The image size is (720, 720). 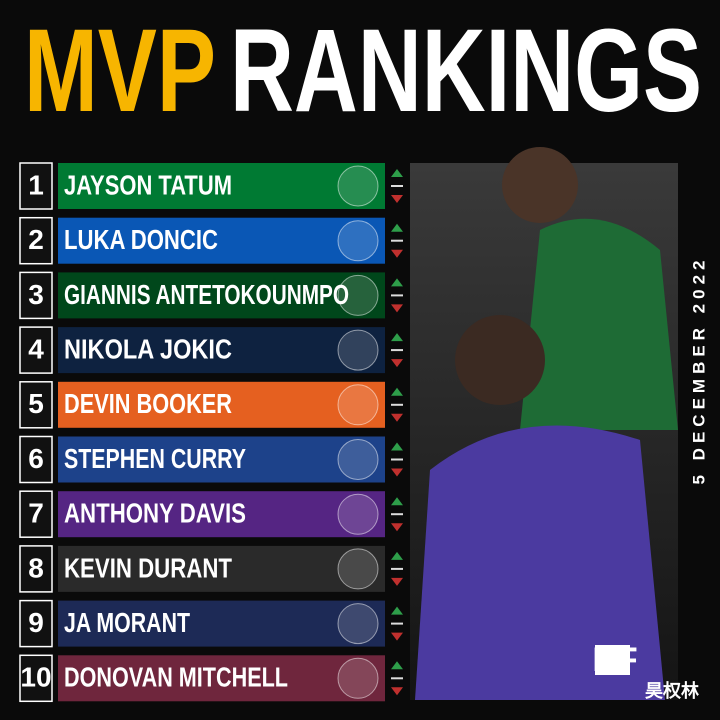 What do you see at coordinates (466, 71) in the screenshot?
I see `title-rankings: RANKINGS` at bounding box center [466, 71].